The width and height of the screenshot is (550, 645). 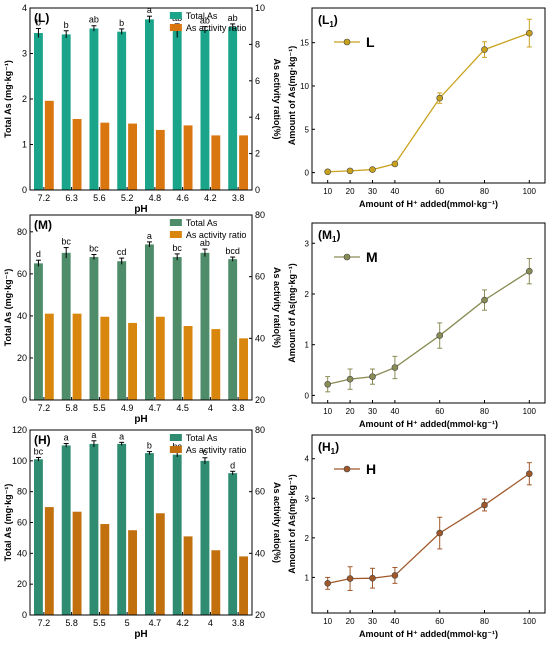 What do you see at coordinates (257, 154) in the screenshot?
I see `y2-tick-label: 2` at bounding box center [257, 154].